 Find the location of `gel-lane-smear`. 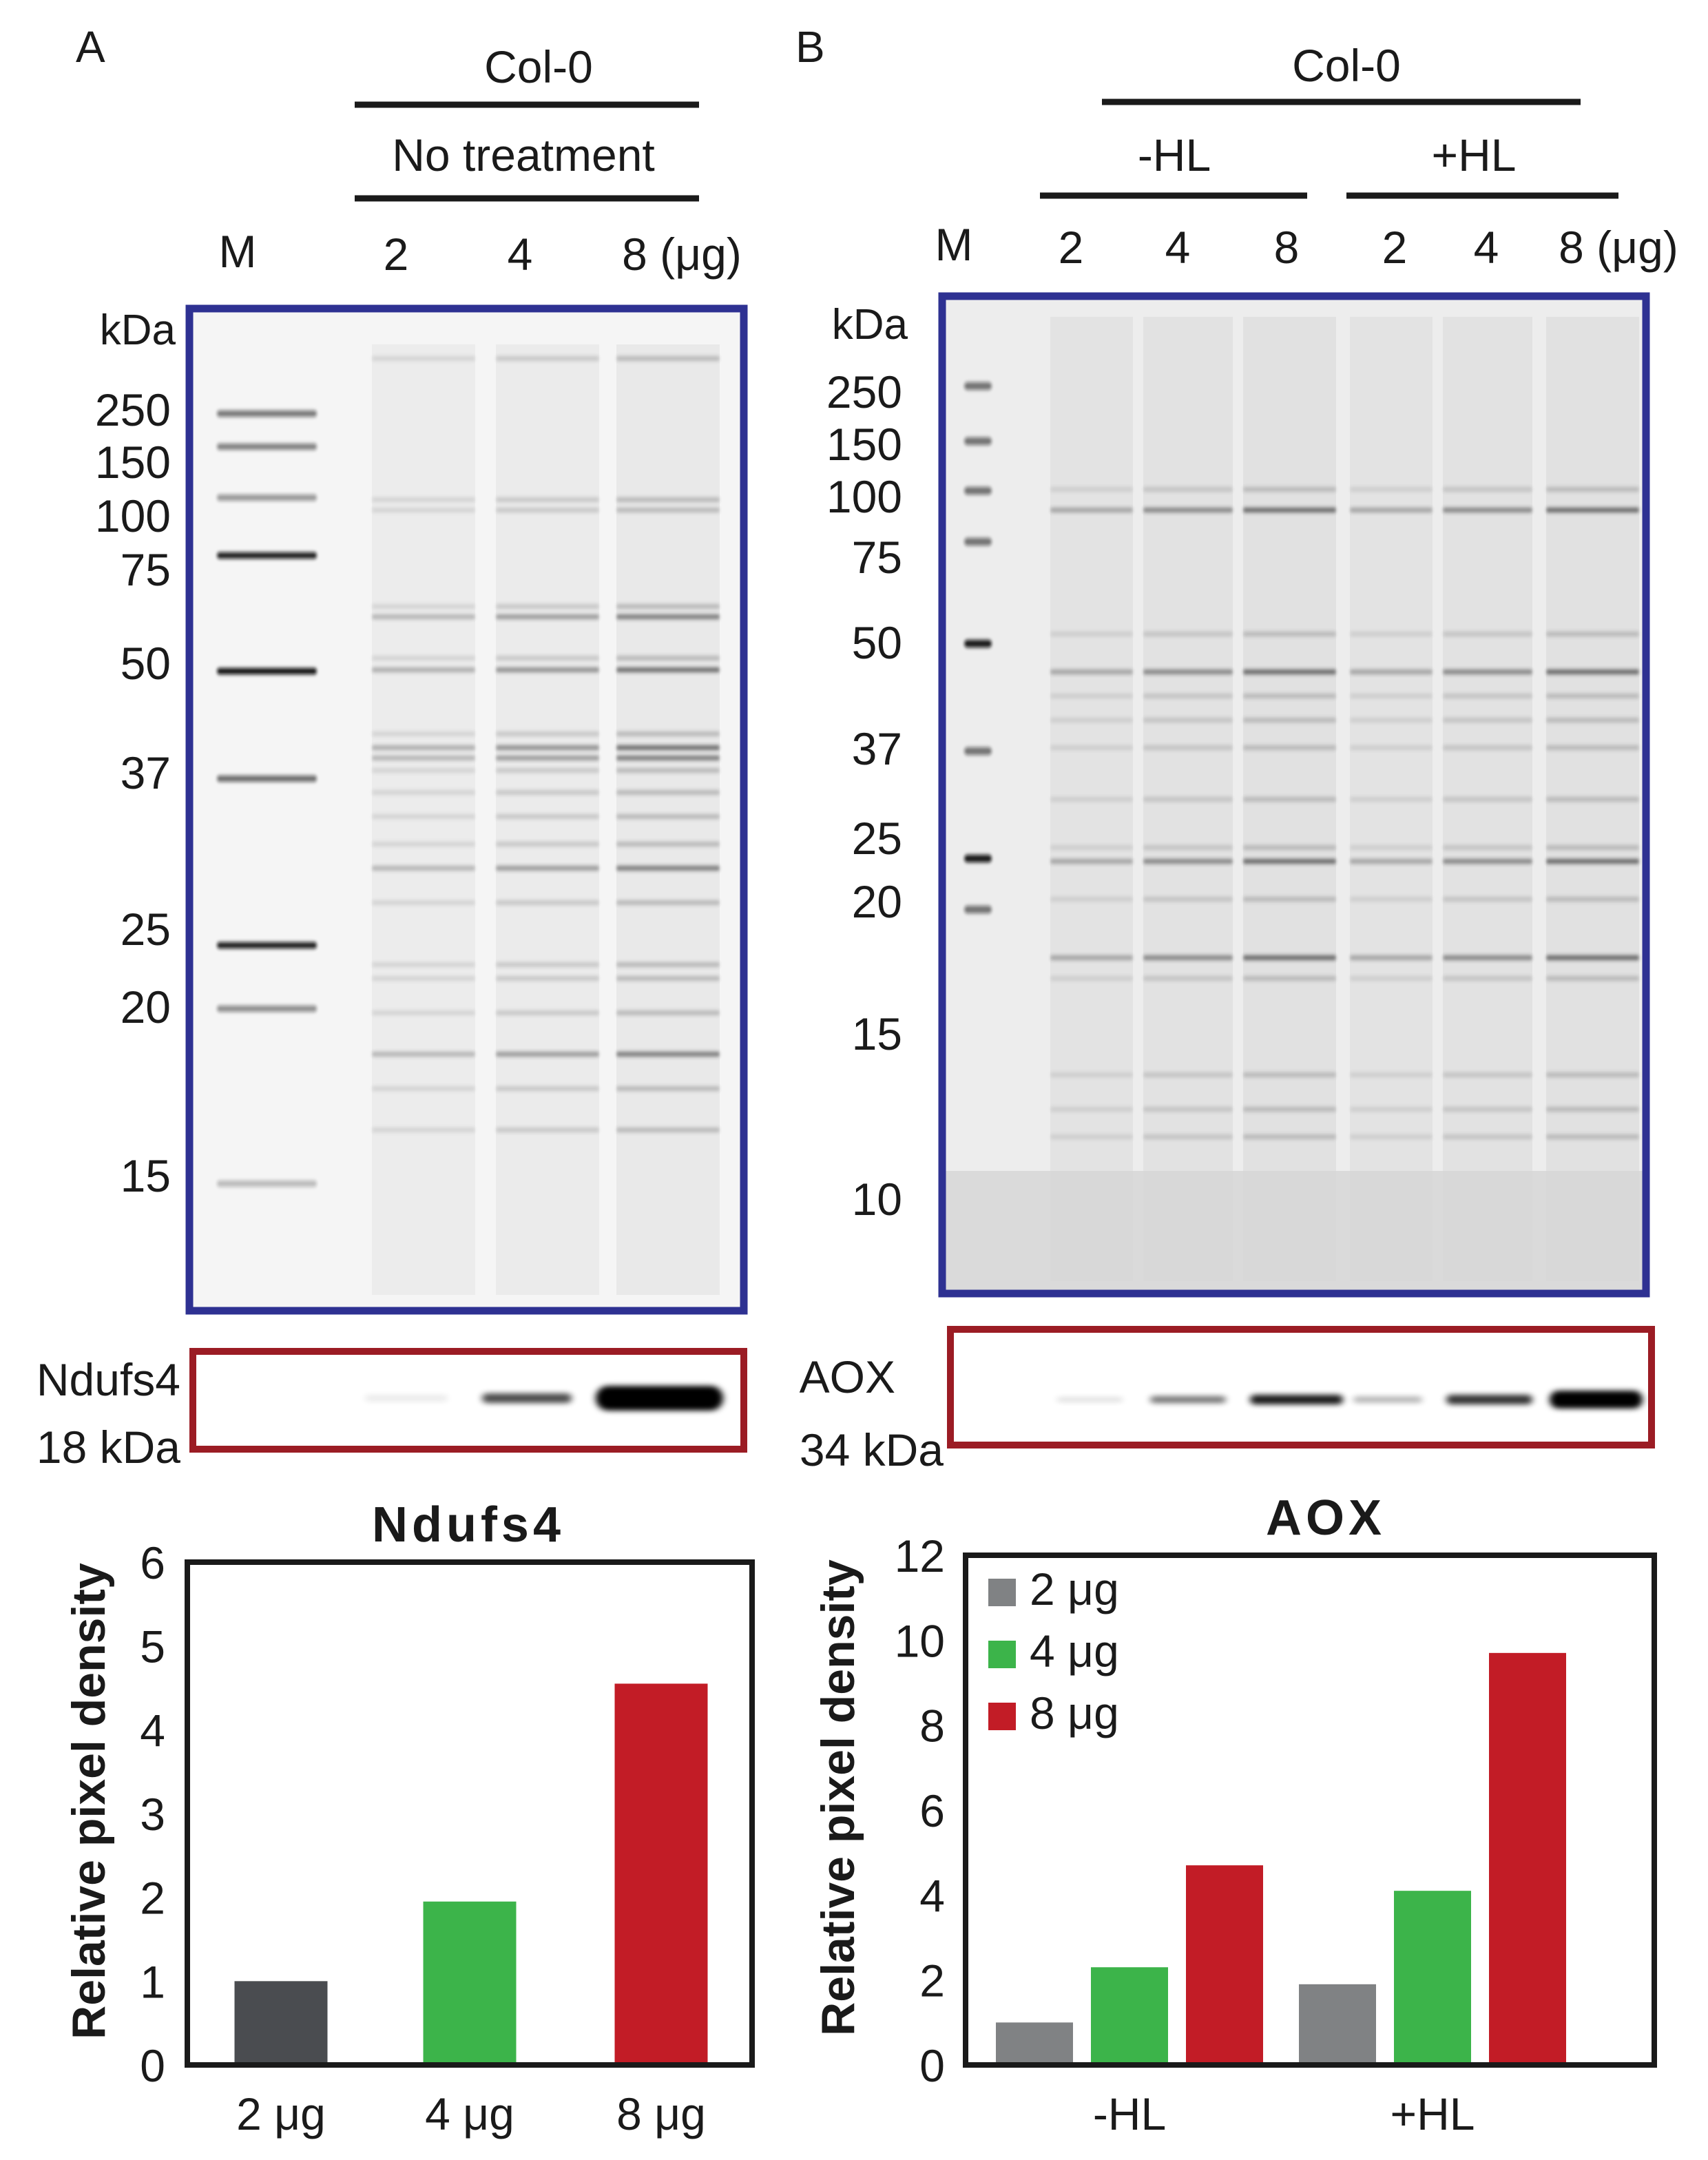

gel-lane-smear is located at coordinates (668, 820).